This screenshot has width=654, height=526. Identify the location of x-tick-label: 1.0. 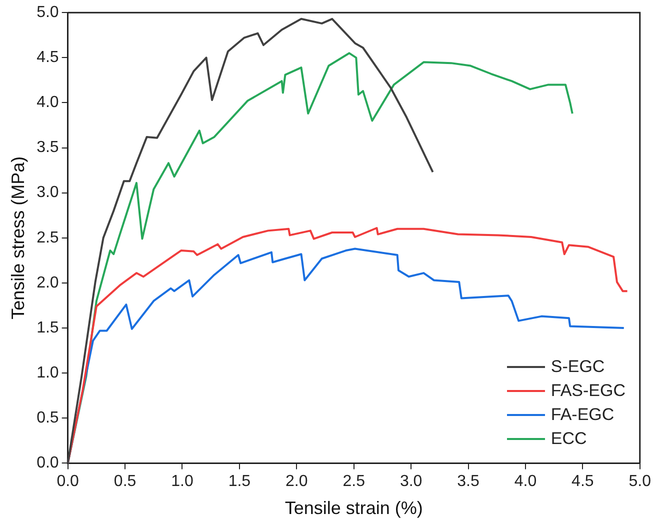
(182, 481).